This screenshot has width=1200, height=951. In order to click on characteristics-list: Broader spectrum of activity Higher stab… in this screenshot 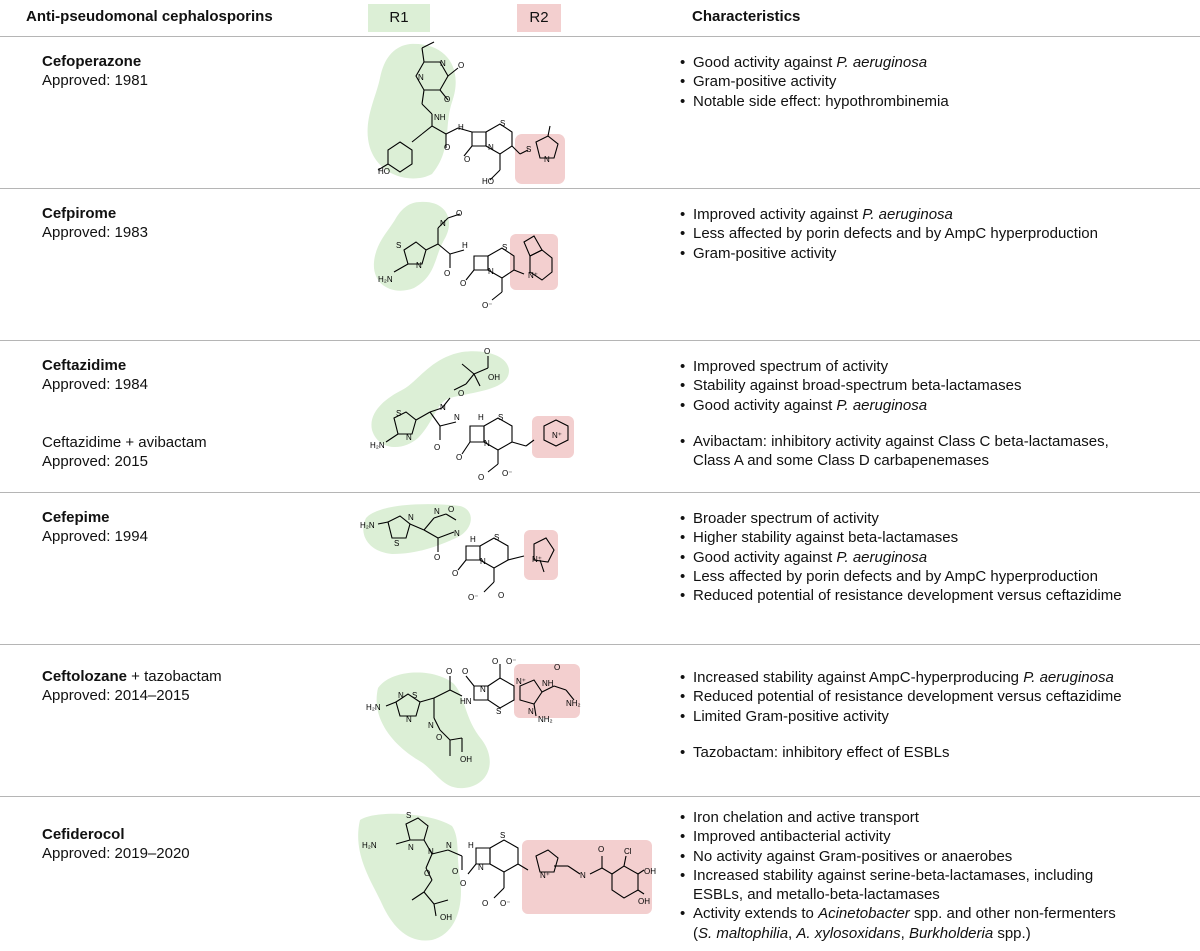, I will do `click(901, 557)`.